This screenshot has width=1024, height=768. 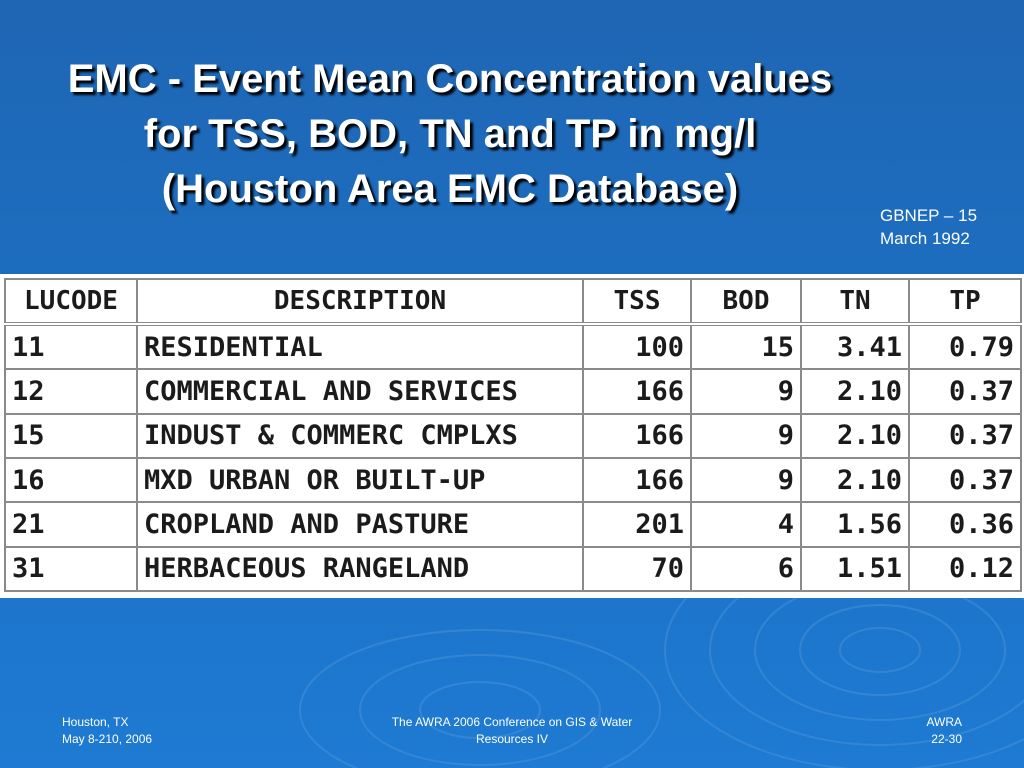 I want to click on footer-slide-number: AWRA 22-30, so click(x=944, y=731).